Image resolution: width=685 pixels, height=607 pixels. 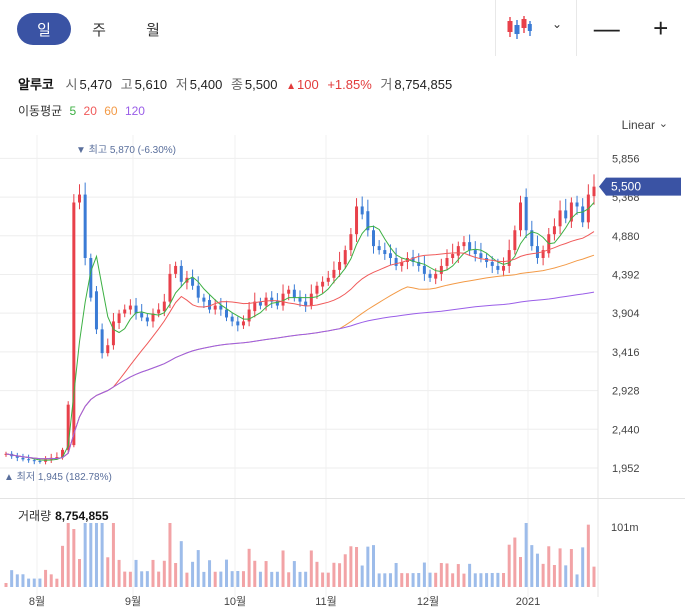 I want to click on chart-type-selector: ⌄, so click(x=535, y=28).